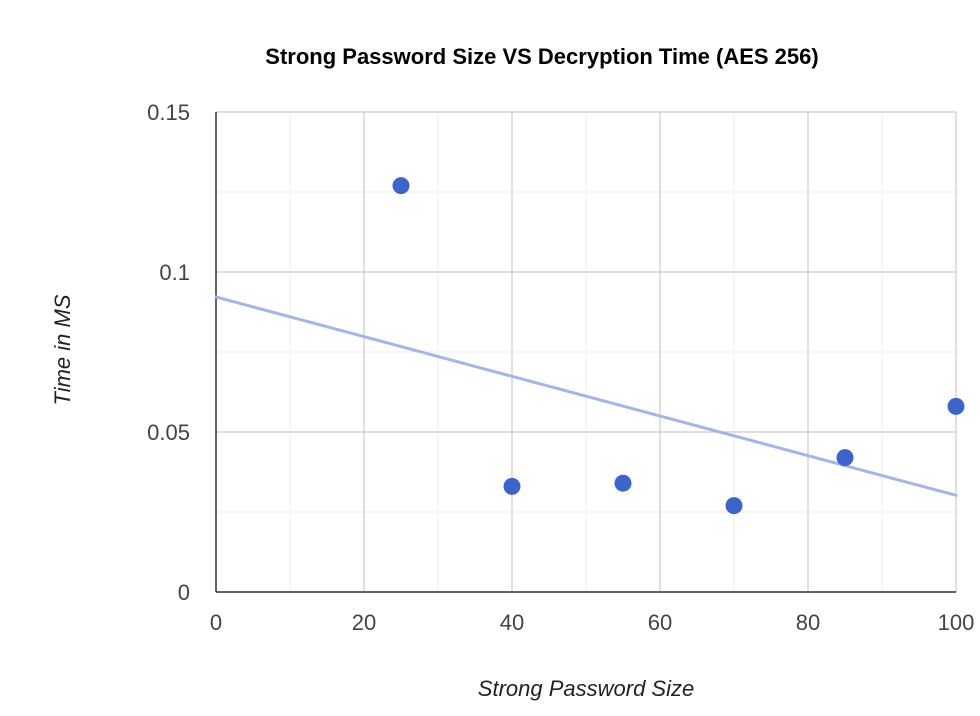 Image resolution: width=980 pixels, height=716 pixels. Describe the element at coordinates (364, 622) in the screenshot. I see `x-tick-label: 20` at that location.